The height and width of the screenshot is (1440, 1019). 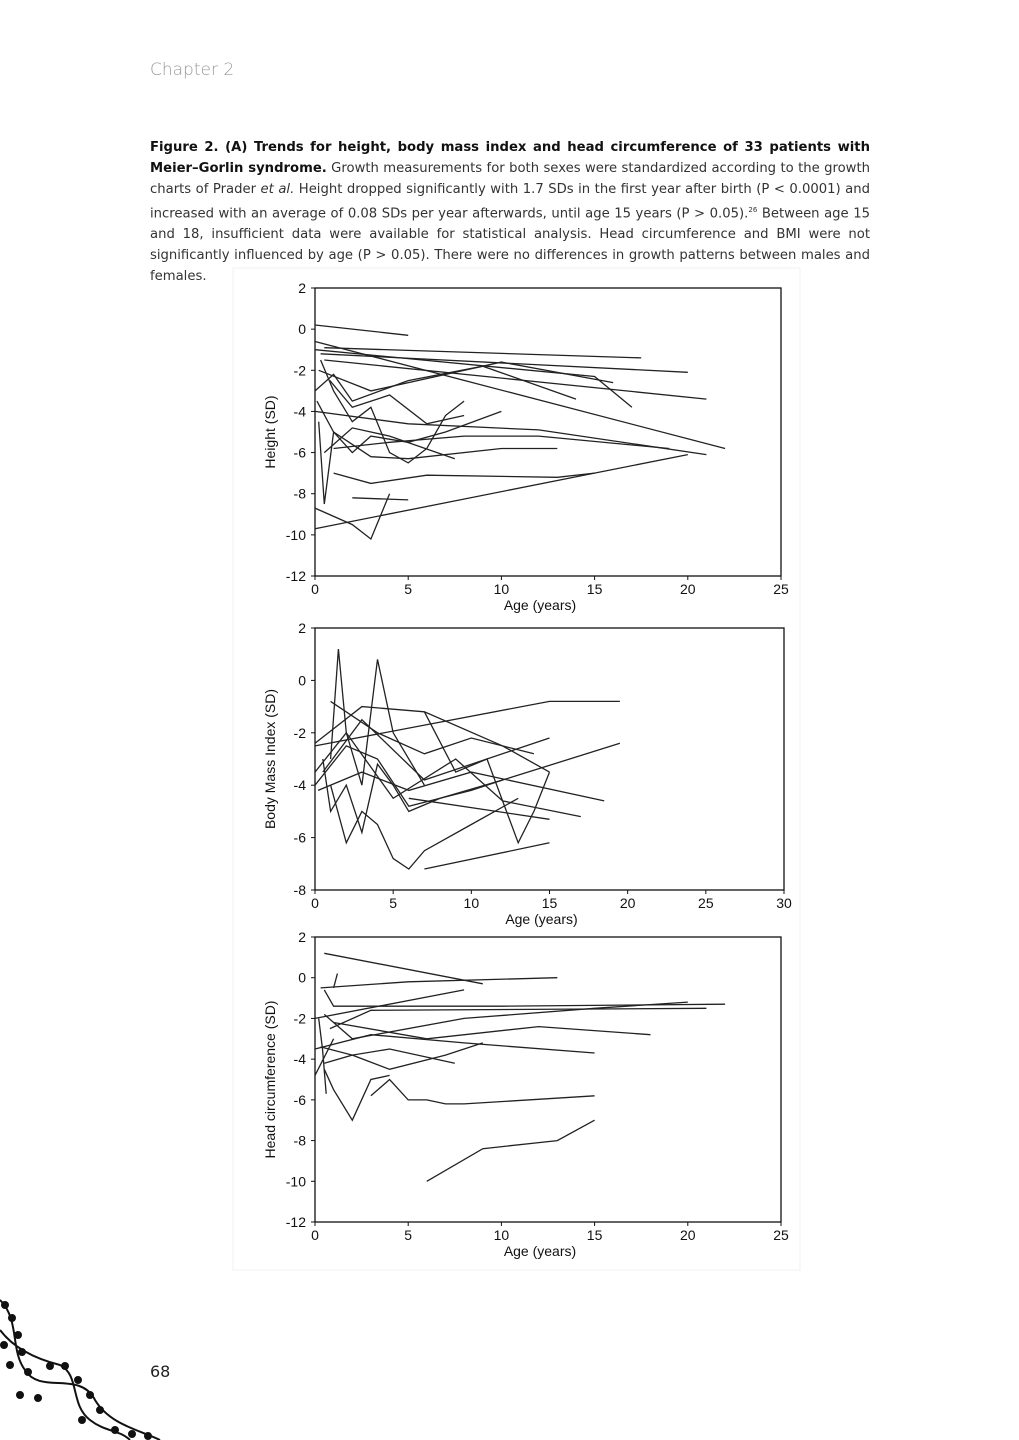 What do you see at coordinates (160, 1371) in the screenshot?
I see `page-number: 68` at bounding box center [160, 1371].